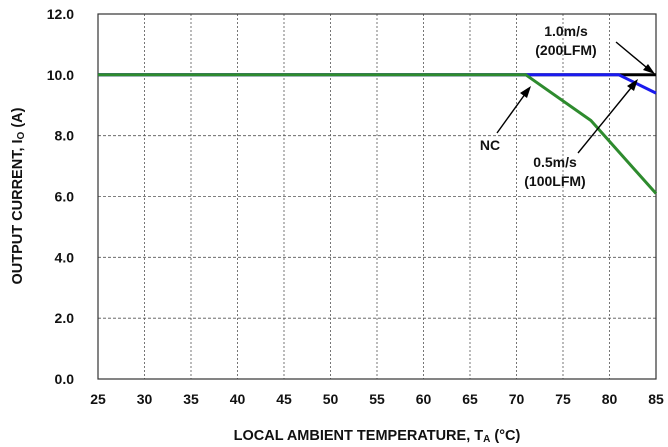 This screenshot has height=447, width=668. What do you see at coordinates (65, 197) in the screenshot?
I see `y-tick-label: 6.0` at bounding box center [65, 197].